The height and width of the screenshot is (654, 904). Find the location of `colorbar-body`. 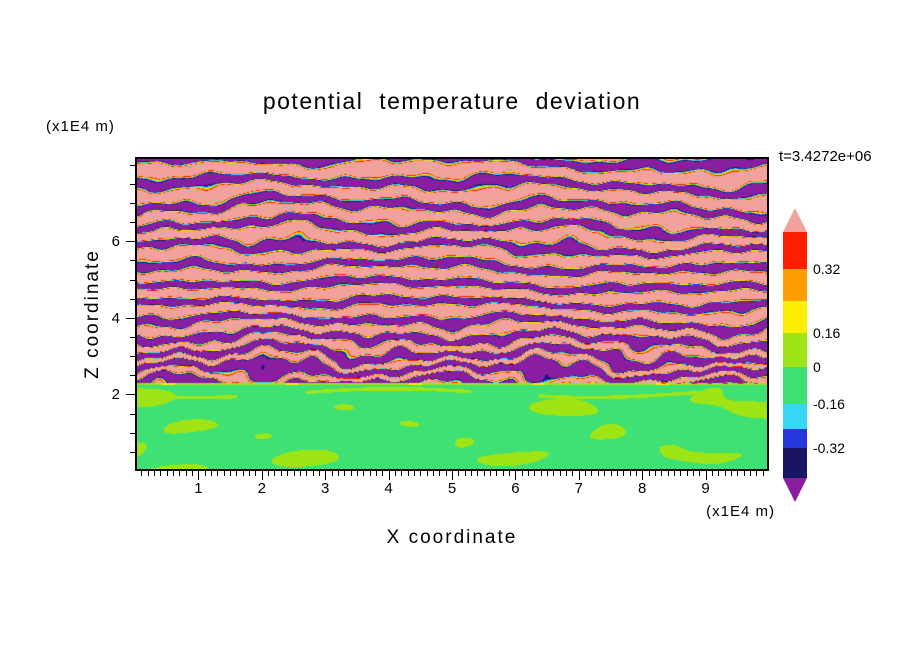

colorbar-body is located at coordinates (795, 355).